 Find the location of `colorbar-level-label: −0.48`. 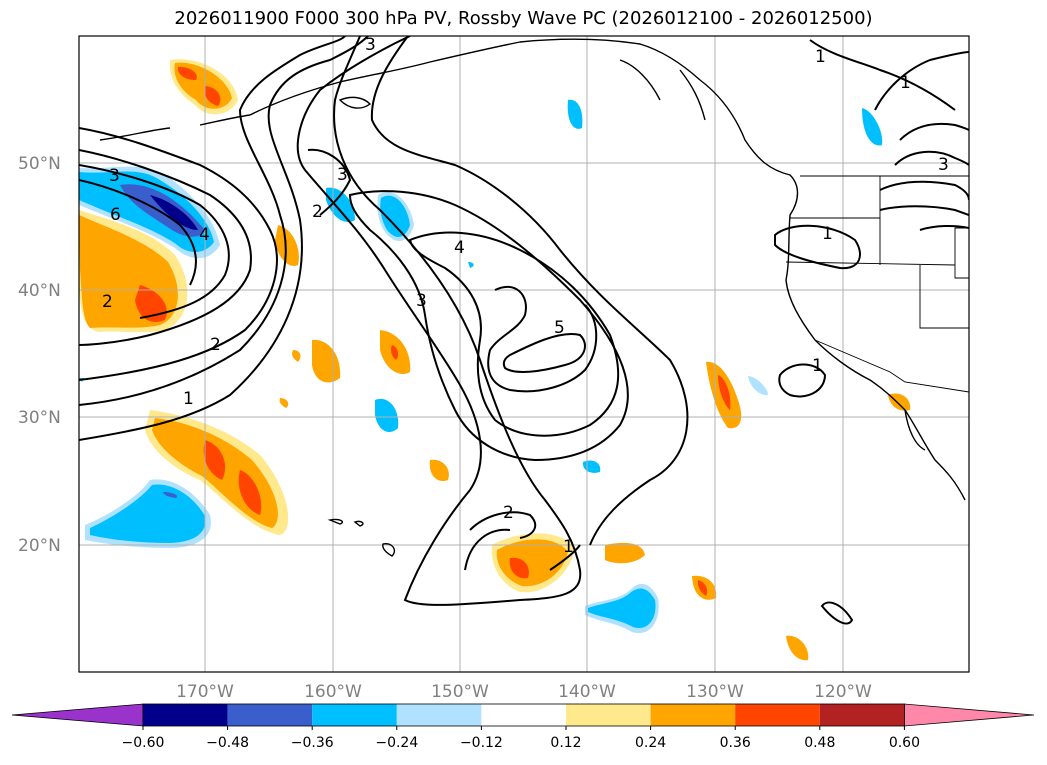

colorbar-level-label: −0.48 is located at coordinates (227, 743).